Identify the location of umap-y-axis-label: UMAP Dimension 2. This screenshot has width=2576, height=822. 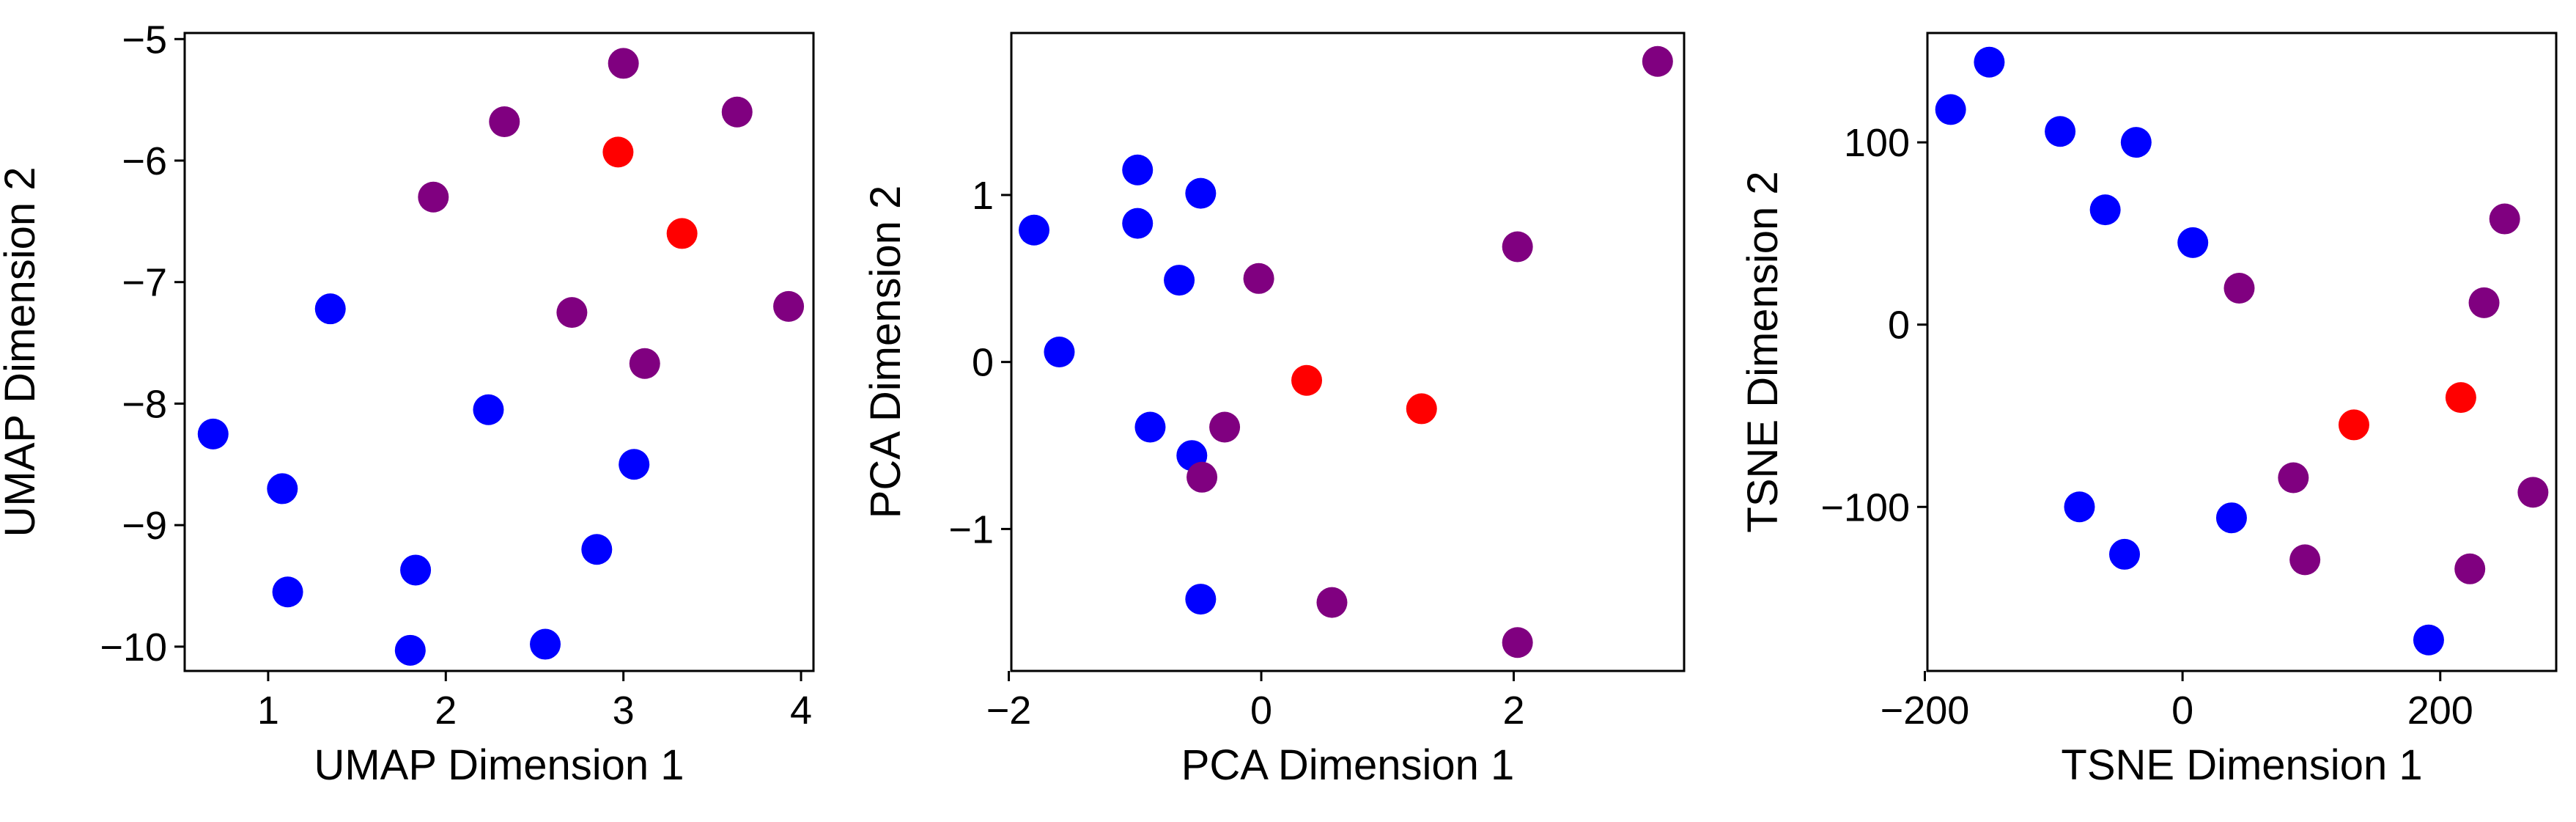
(22, 351).